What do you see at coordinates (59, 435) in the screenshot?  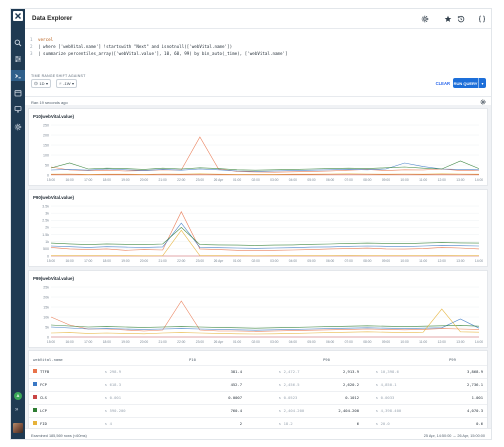 I see `rows-examined: Examined 185,569 rows (<60ms)` at bounding box center [59, 435].